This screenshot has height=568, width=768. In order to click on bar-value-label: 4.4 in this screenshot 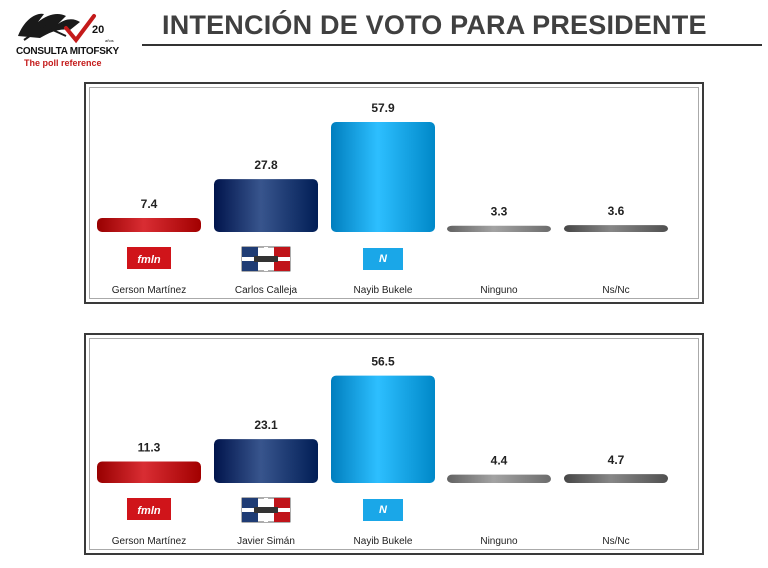, I will do `click(499, 461)`.